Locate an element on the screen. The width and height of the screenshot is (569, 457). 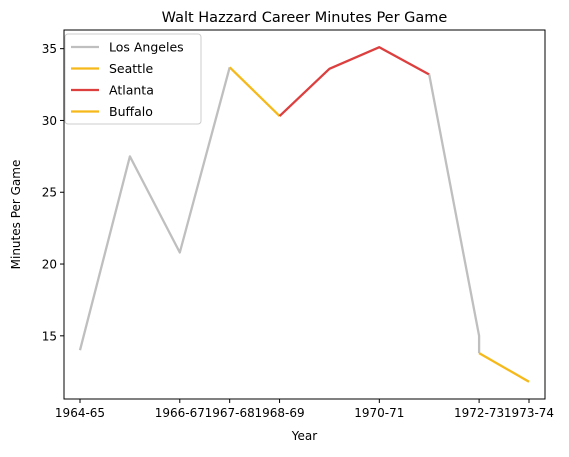
x-axis-label: Year is located at coordinates (304, 436).